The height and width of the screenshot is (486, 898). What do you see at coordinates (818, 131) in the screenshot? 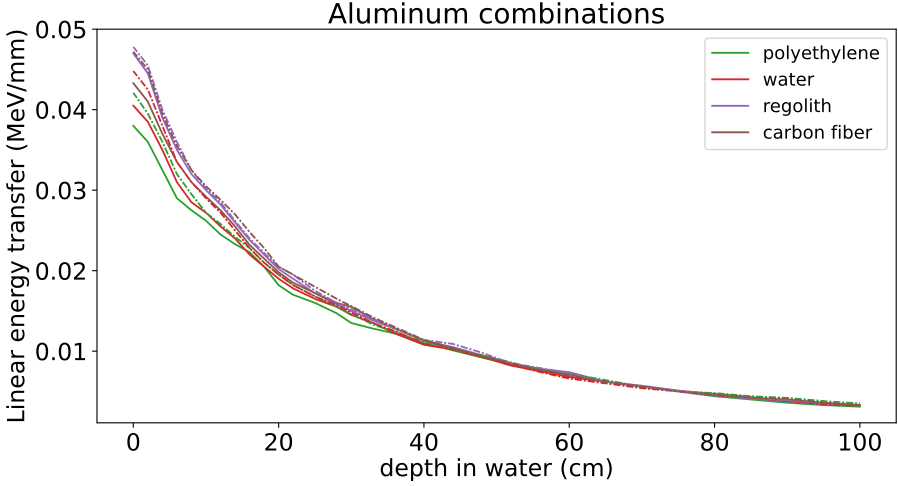
I see `legend-label: carbon fiber` at bounding box center [818, 131].